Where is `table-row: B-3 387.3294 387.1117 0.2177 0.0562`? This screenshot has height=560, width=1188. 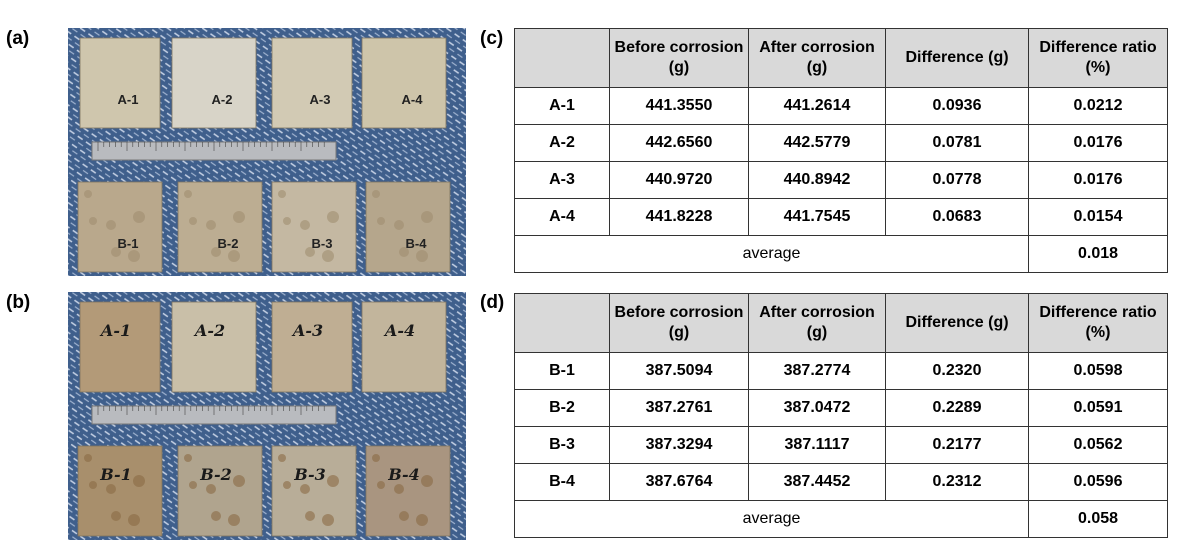 table-row: B-3 387.3294 387.1117 0.2177 0.0562 is located at coordinates (841, 445).